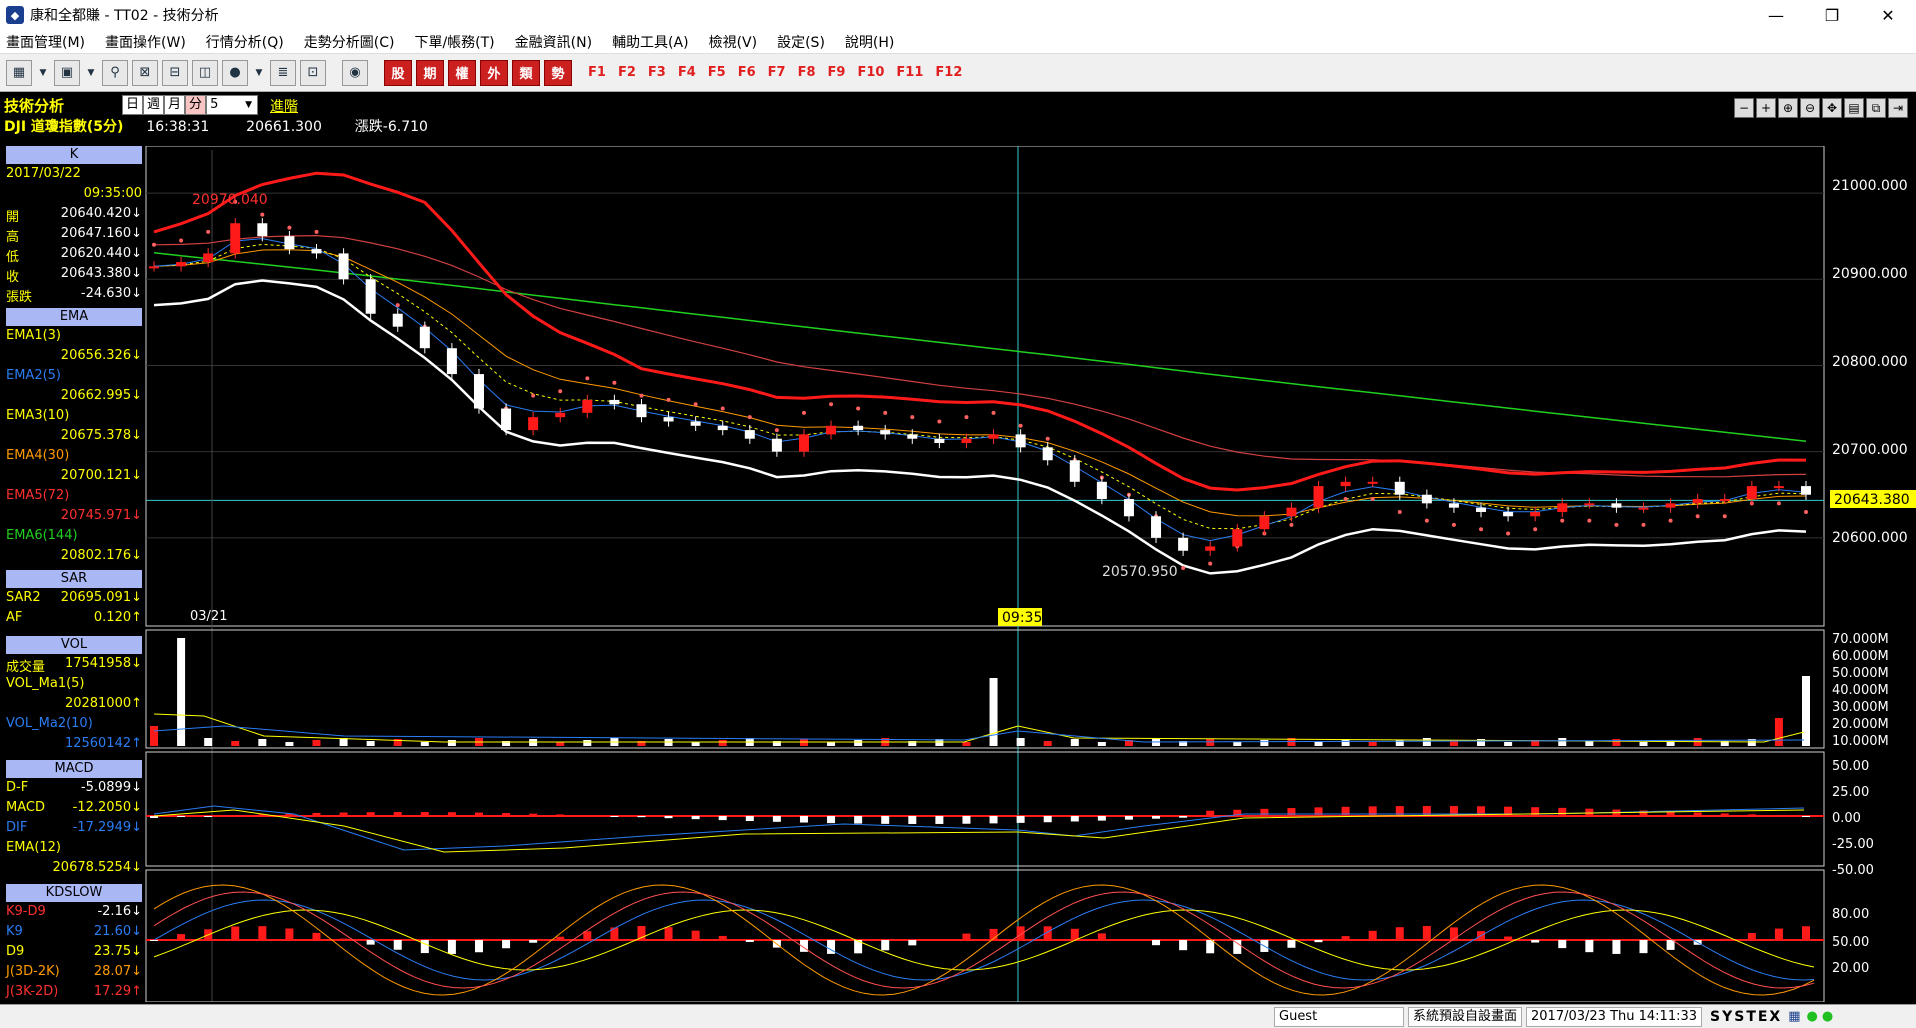 This screenshot has height=1028, width=1916. I want to click on foreign-button: 外, so click(494, 72).